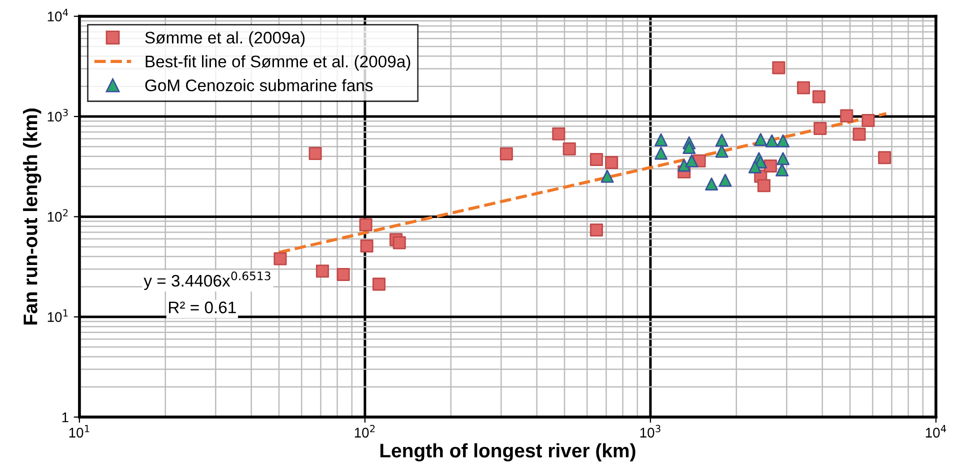 This screenshot has width=957, height=466. I want to click on x-tick-label: 10$^{3}$, so click(650, 431).